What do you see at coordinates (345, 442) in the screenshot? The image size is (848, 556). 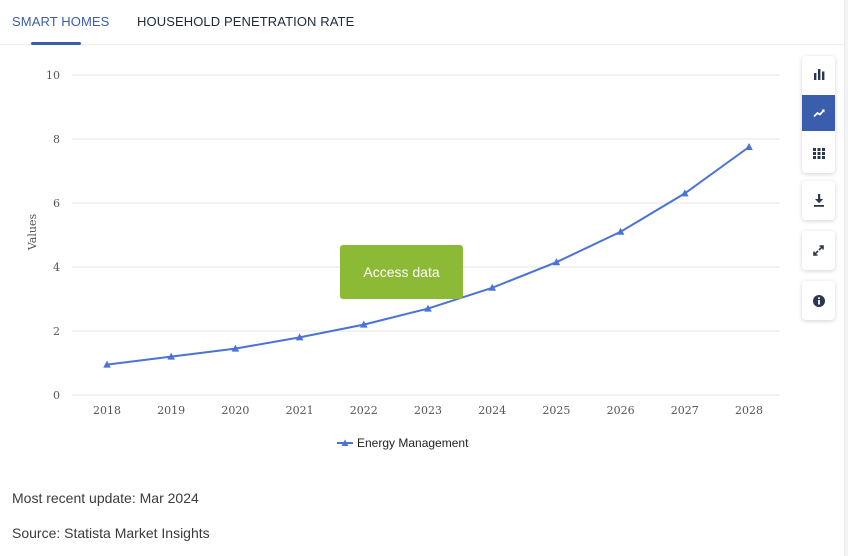 I see `legend-marker` at bounding box center [345, 442].